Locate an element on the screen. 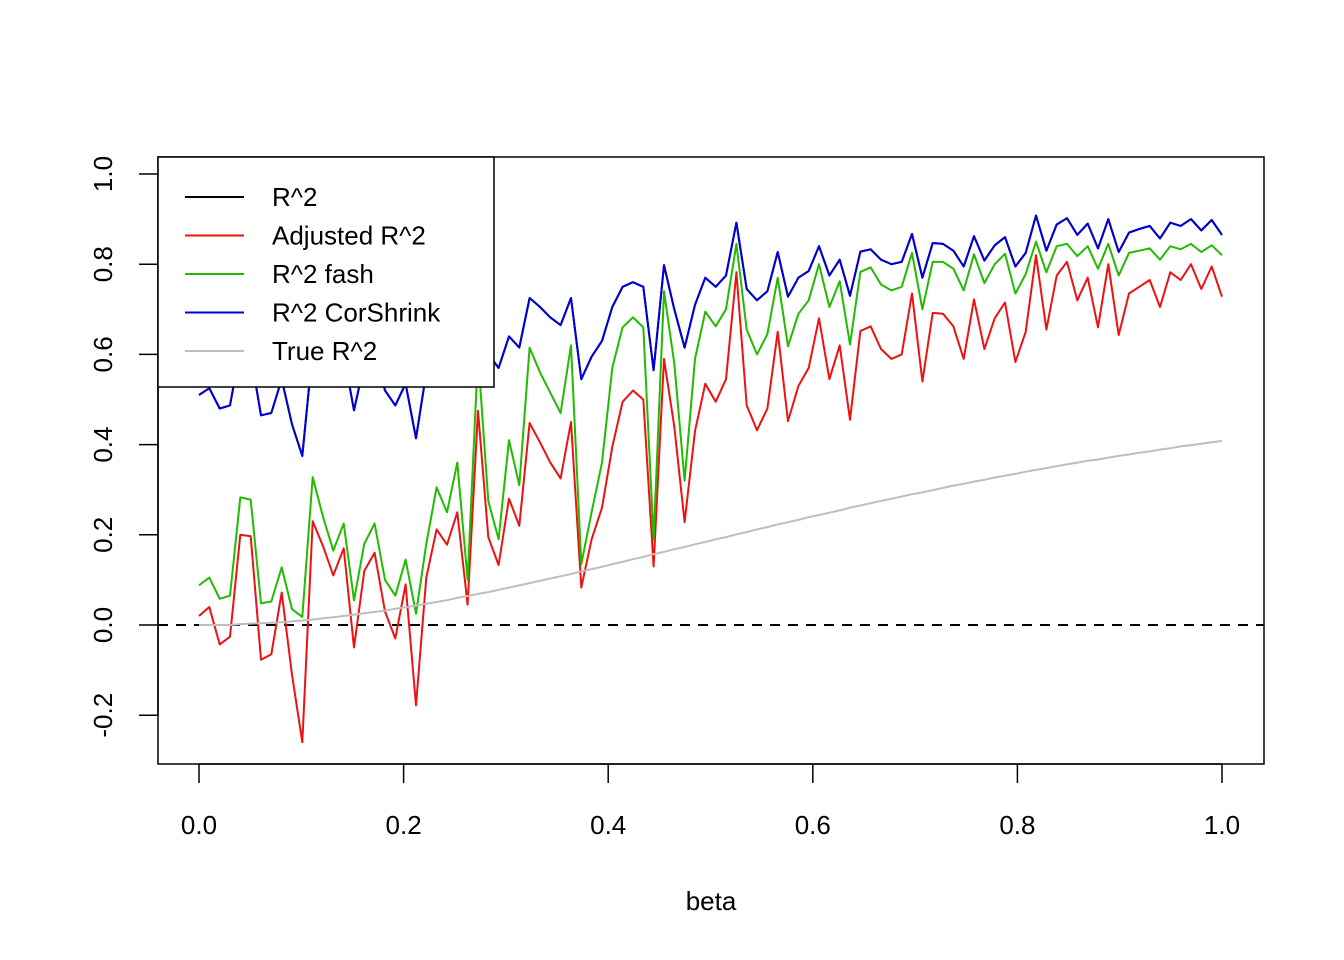 Image resolution: width=1344 pixels, height=960 pixels. y-tick-label: 0.6 is located at coordinates (103, 354).